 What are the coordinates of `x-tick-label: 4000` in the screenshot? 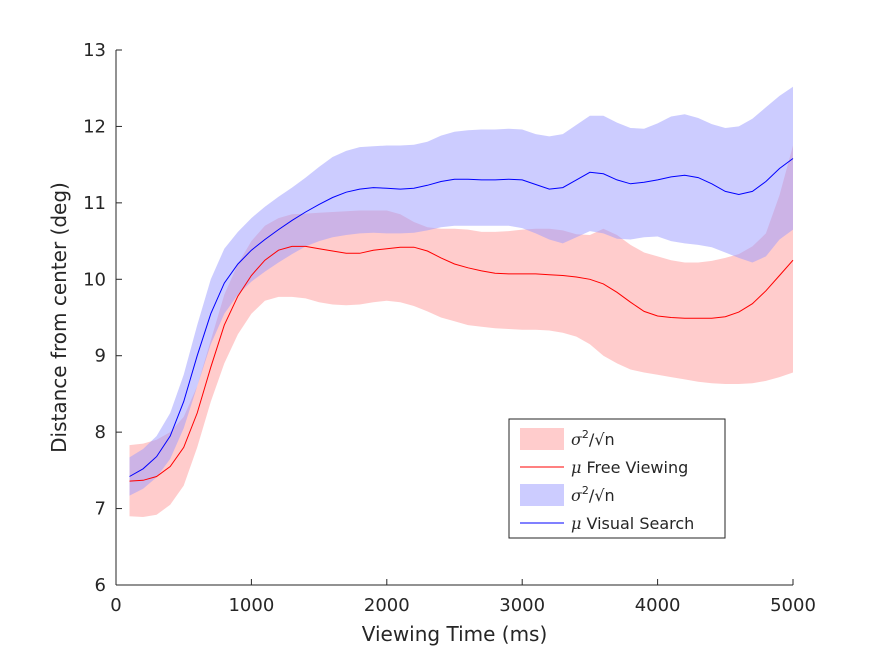 It's located at (658, 605).